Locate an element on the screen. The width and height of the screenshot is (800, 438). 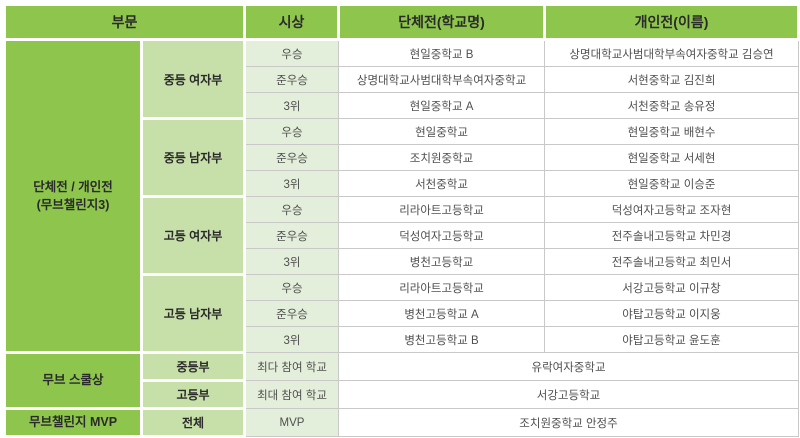
table-row: 준우승 조치원중학교 현일중학교 서세현 is located at coordinates (402, 157).